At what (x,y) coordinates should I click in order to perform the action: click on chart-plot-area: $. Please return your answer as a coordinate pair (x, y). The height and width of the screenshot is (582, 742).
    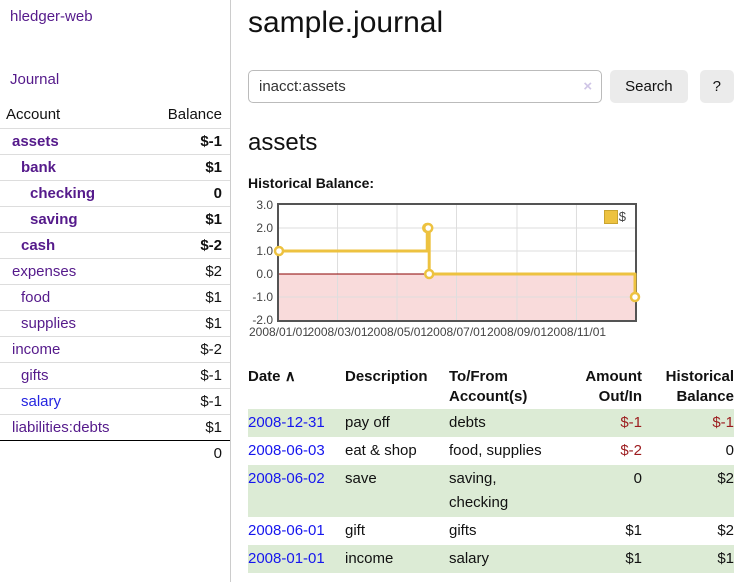
    Looking at the image, I should click on (457, 262).